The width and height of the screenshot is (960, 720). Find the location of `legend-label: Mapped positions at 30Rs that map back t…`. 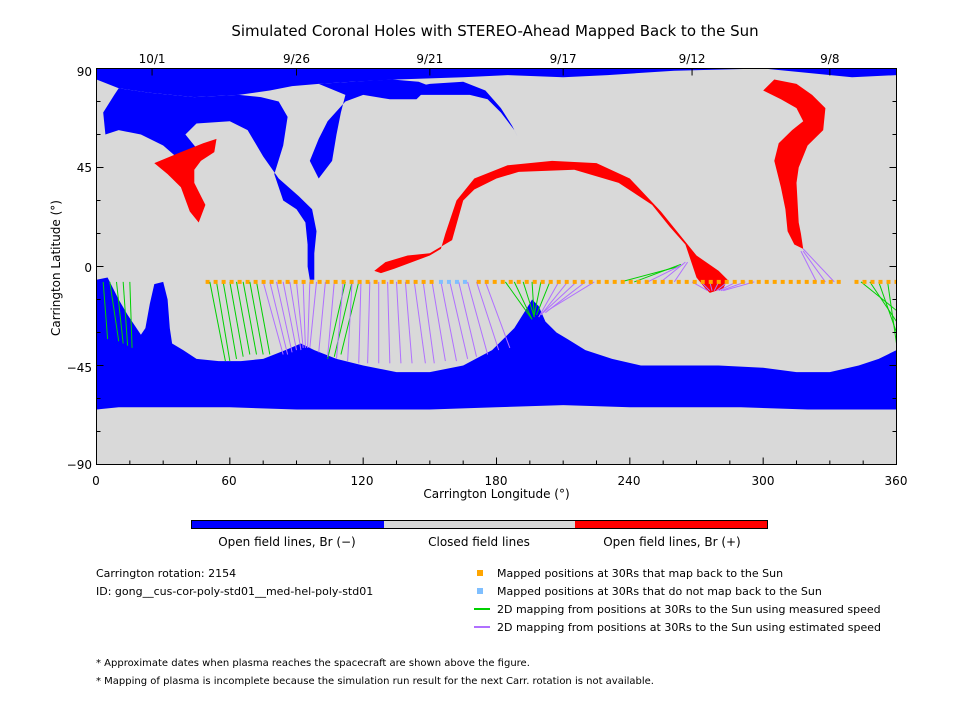

legend-label: Mapped positions at 30Rs that map back t… is located at coordinates (640, 573).